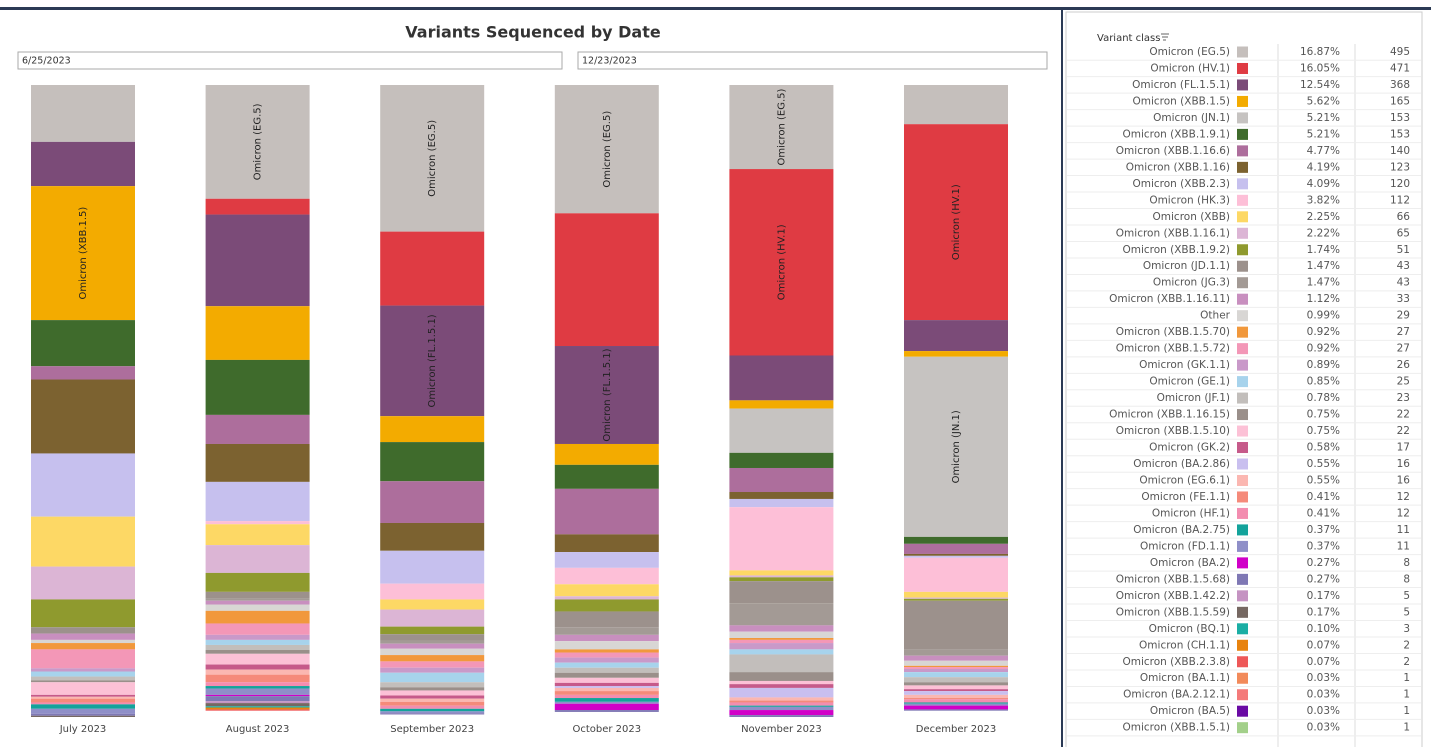  I want to click on legend-count: 17, so click(1403, 448).